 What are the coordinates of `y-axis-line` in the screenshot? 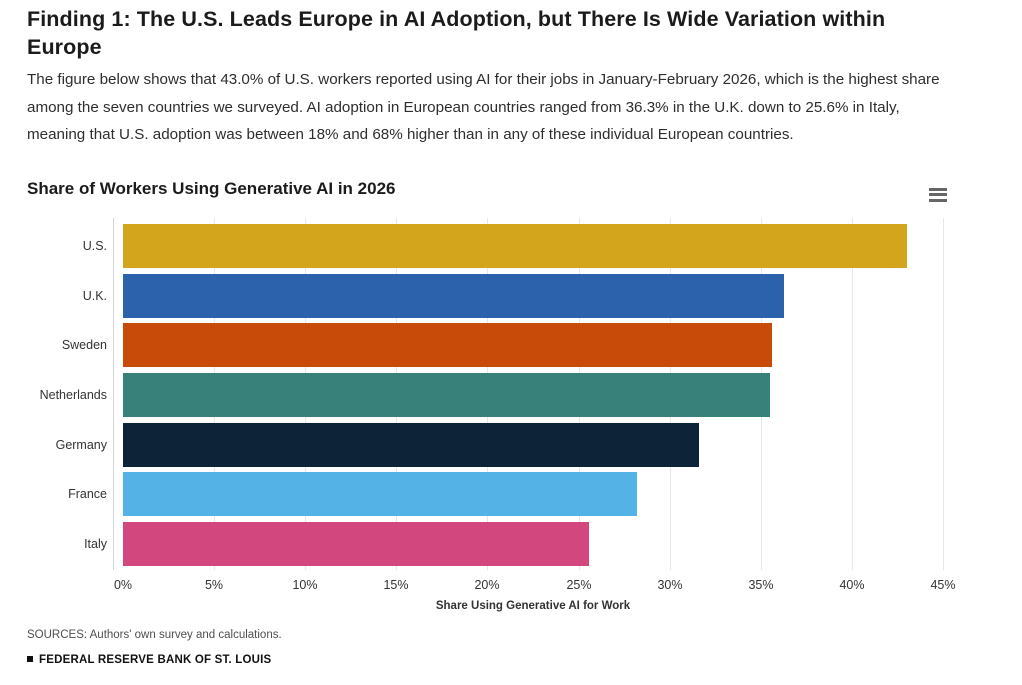 It's located at (113, 394).